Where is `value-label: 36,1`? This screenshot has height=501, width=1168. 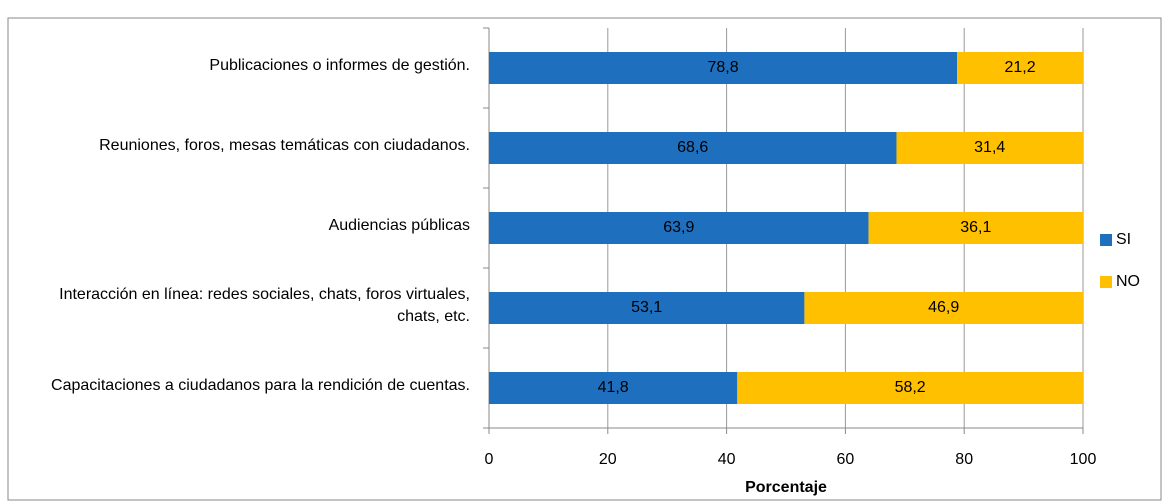 value-label: 36,1 is located at coordinates (975, 227).